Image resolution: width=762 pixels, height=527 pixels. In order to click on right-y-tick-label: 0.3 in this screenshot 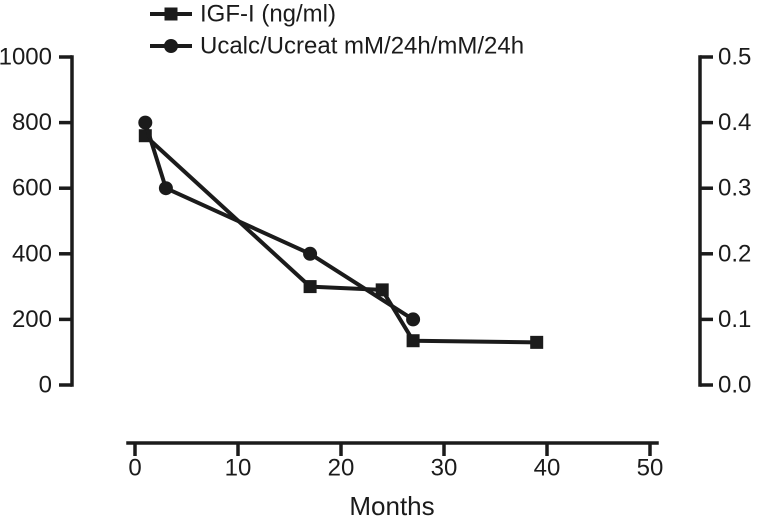, I will do `click(734, 188)`.